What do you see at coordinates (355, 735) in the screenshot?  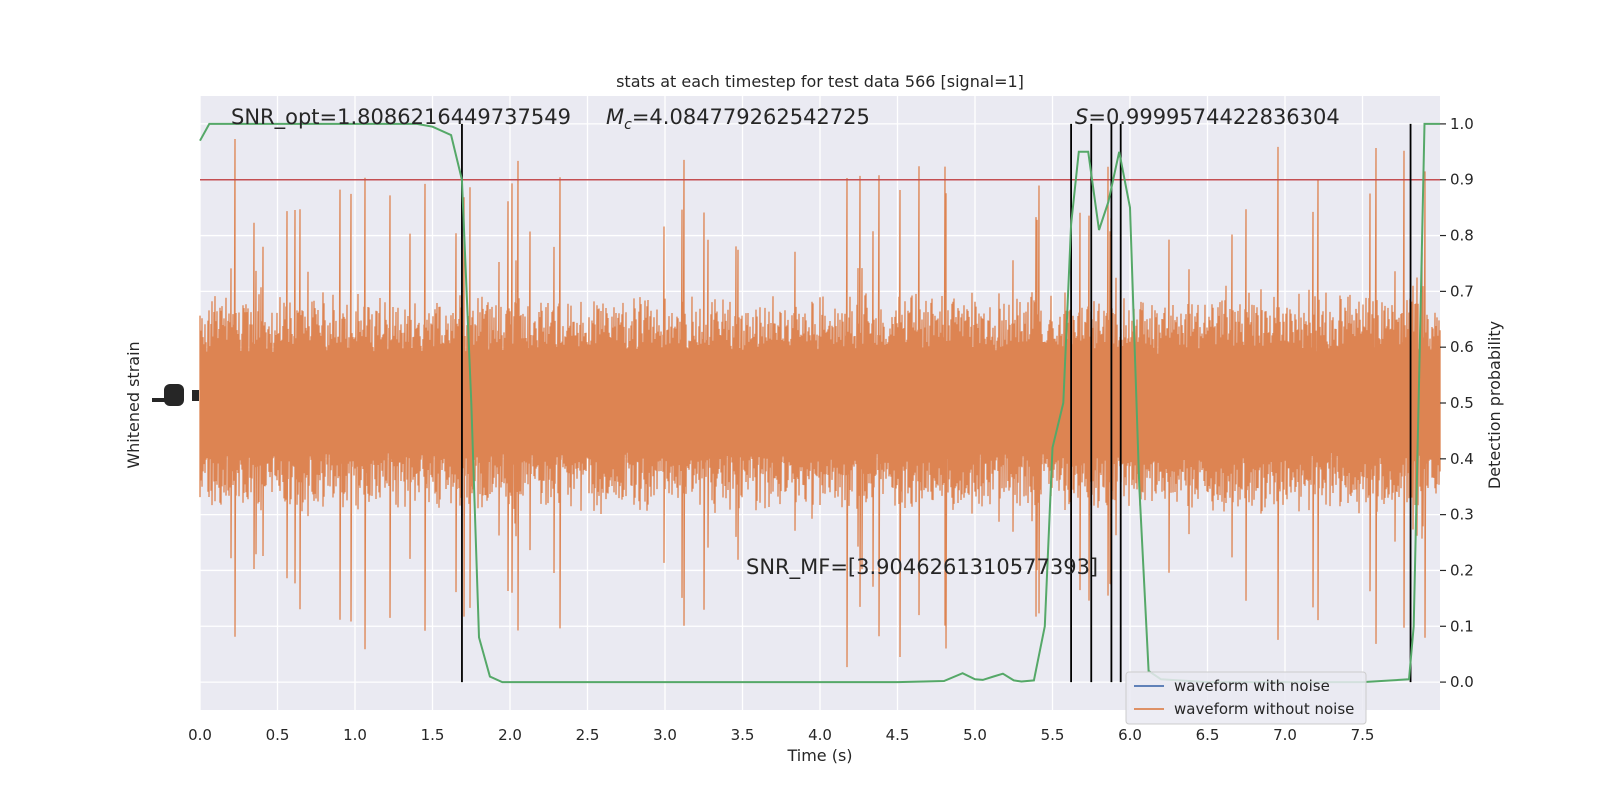 I see `x-tick-label: 1.0` at bounding box center [355, 735].